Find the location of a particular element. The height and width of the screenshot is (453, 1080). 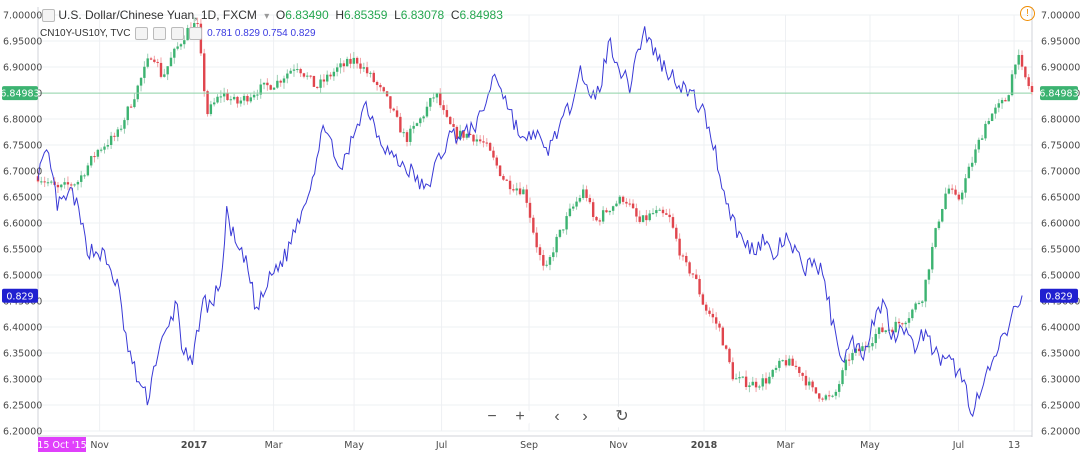

x-tick-label: Mar is located at coordinates (274, 445).